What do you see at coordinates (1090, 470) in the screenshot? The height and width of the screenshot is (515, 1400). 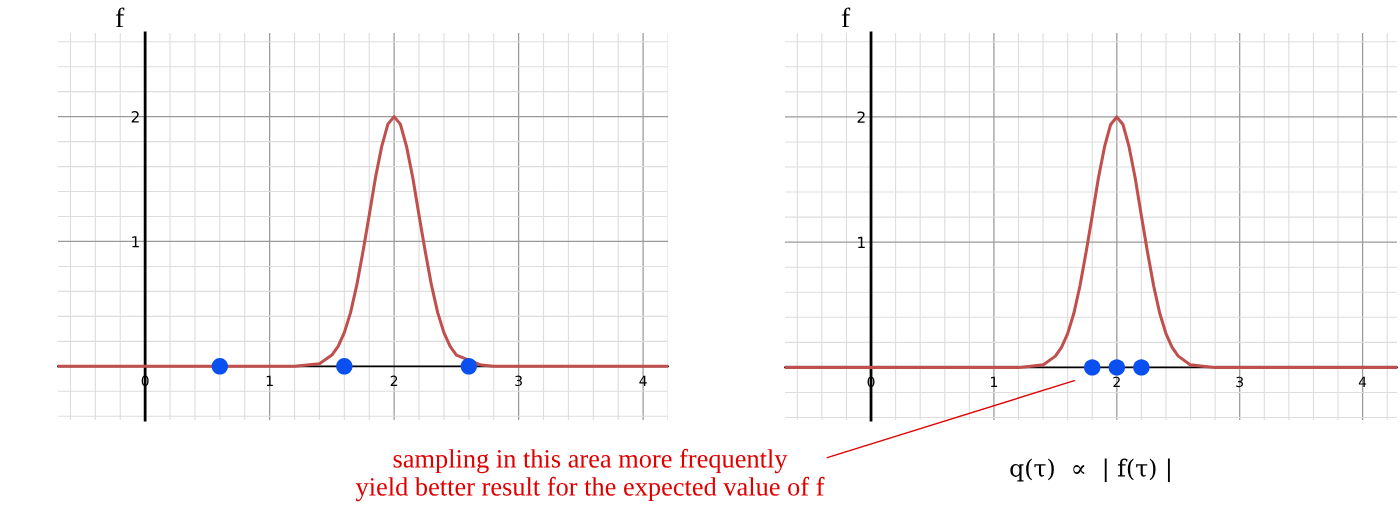 I see `x-axis-title: q(τ) ∝ | f(τ) |` at bounding box center [1090, 470].